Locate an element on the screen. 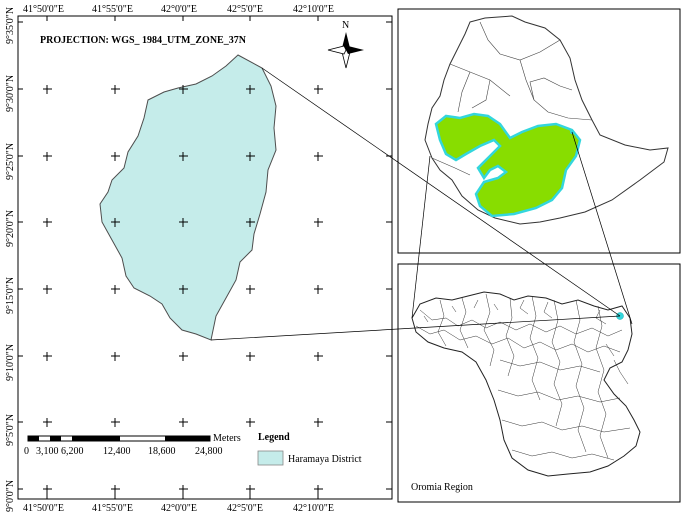  scale-label: 6,200 is located at coordinates (72, 451).